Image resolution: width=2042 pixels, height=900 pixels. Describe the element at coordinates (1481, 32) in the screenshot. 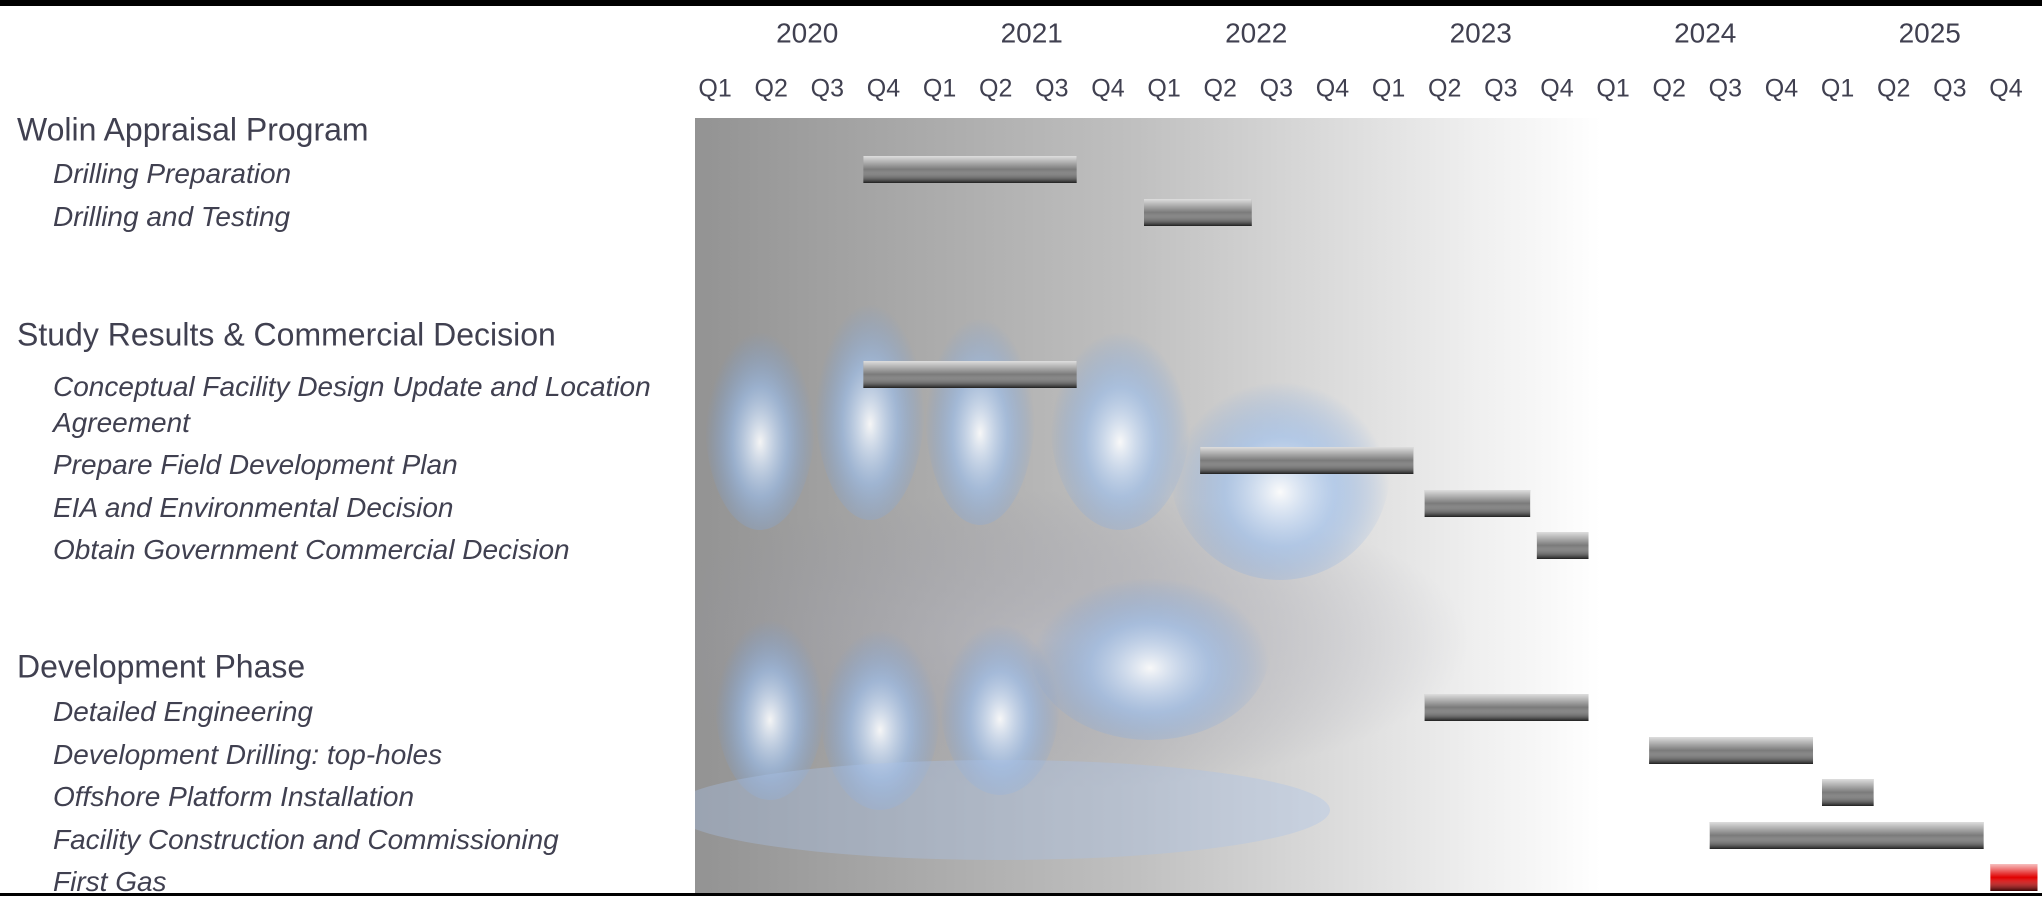

I see `year-label: 2023` at that location.